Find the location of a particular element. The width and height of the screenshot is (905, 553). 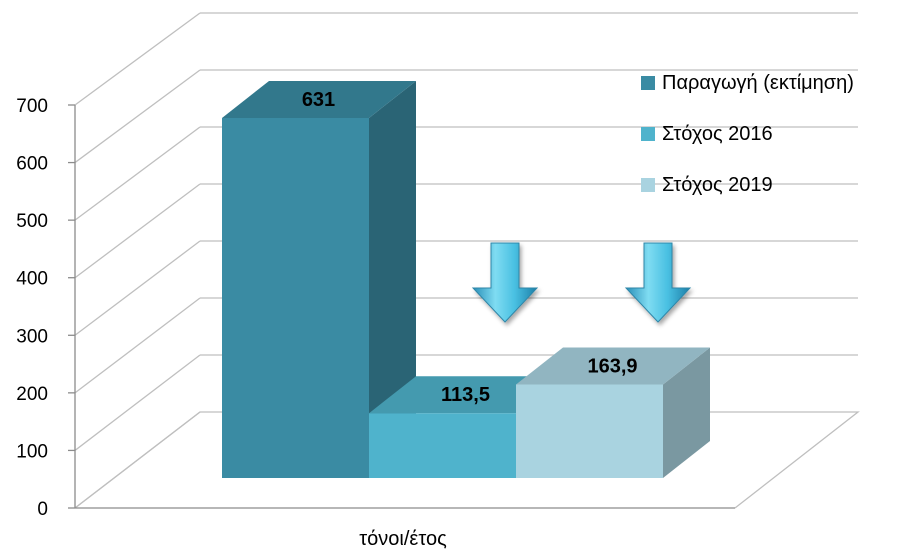

y-tick-label: 700 is located at coordinates (32, 106).